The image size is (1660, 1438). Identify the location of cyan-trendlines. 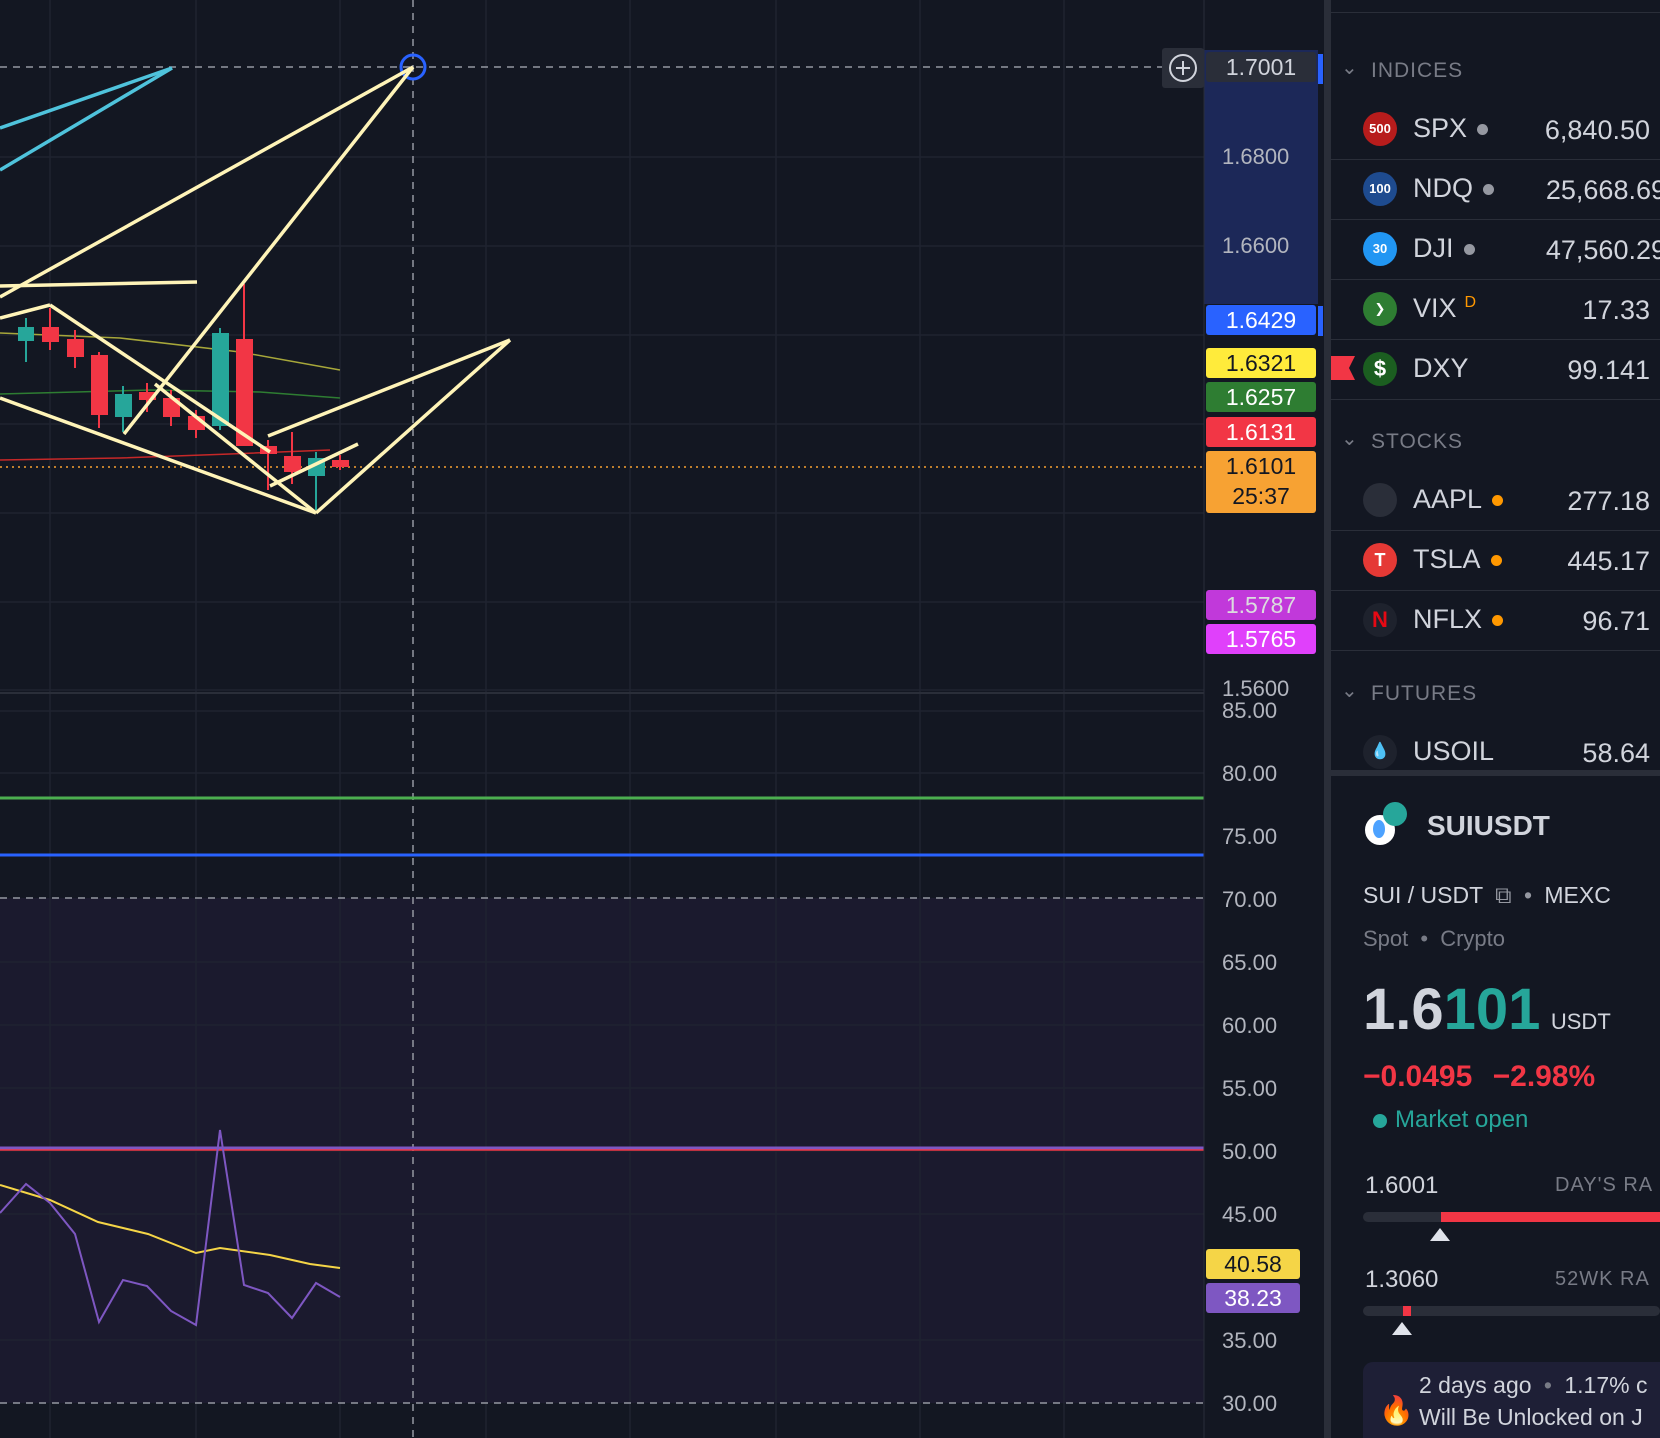
(86, 119).